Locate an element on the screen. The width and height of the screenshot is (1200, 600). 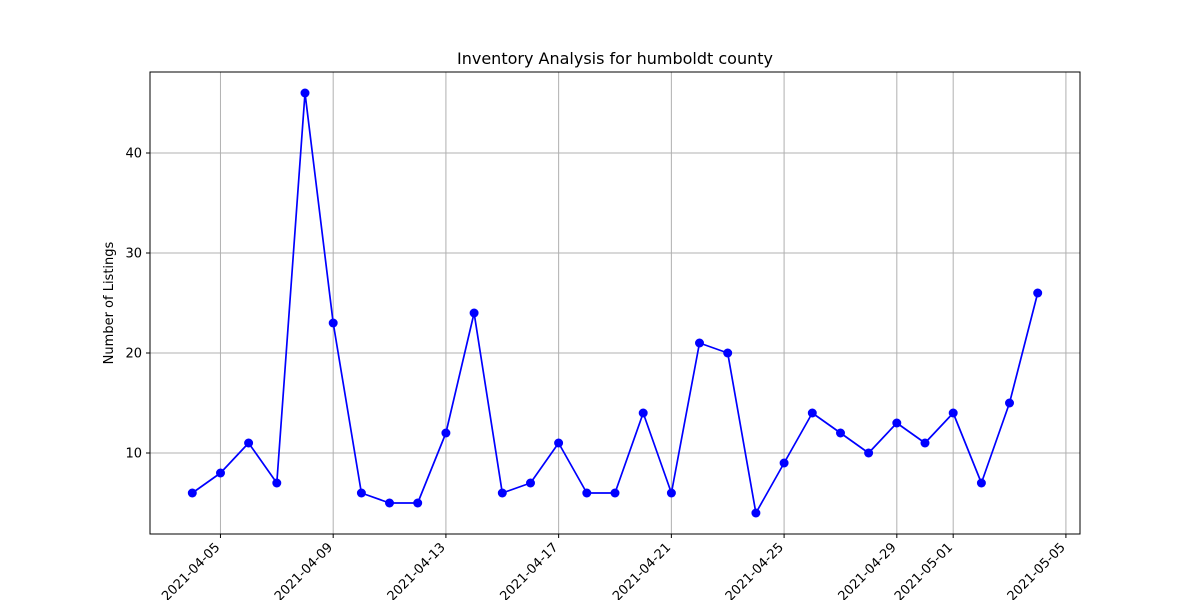
y-tick-label: 30 is located at coordinates (133, 254).